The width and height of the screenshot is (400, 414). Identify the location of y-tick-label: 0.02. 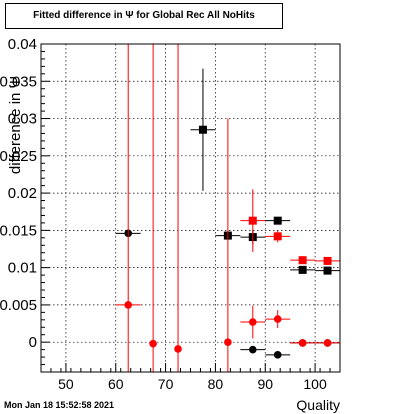
(22, 193).